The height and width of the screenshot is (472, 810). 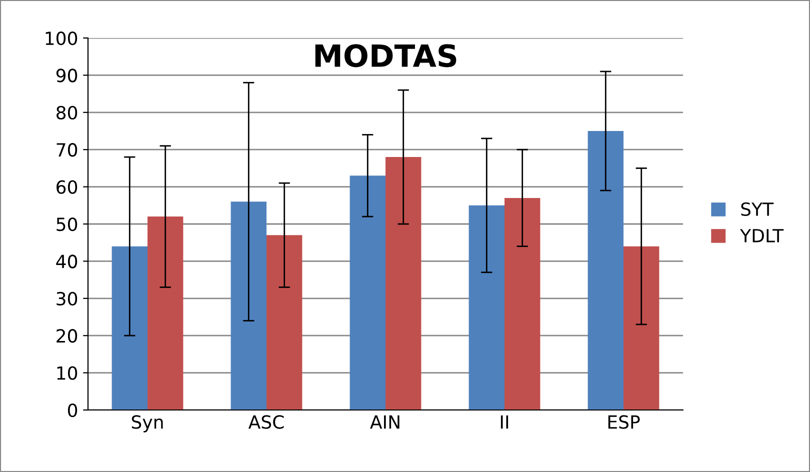 I want to click on y-tick-label: 80, so click(x=67, y=113).